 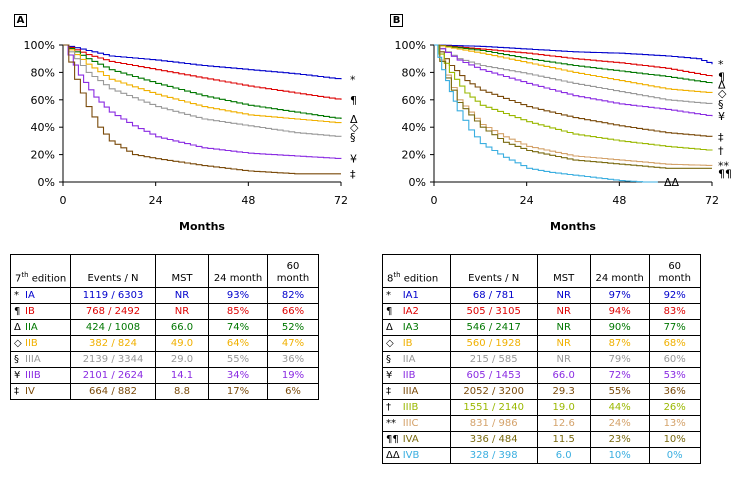 I want to click on row-24-month: 34%, so click(x=238, y=375).